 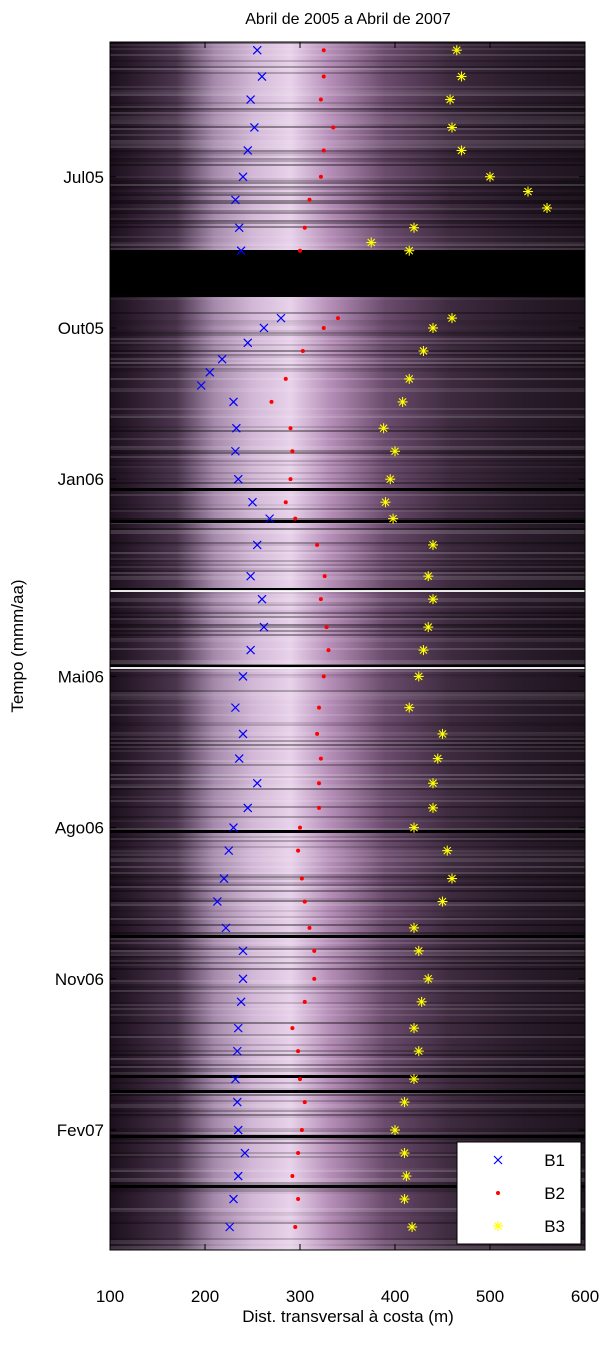 What do you see at coordinates (205, 1296) in the screenshot?
I see `x-tick-label: 200` at bounding box center [205, 1296].